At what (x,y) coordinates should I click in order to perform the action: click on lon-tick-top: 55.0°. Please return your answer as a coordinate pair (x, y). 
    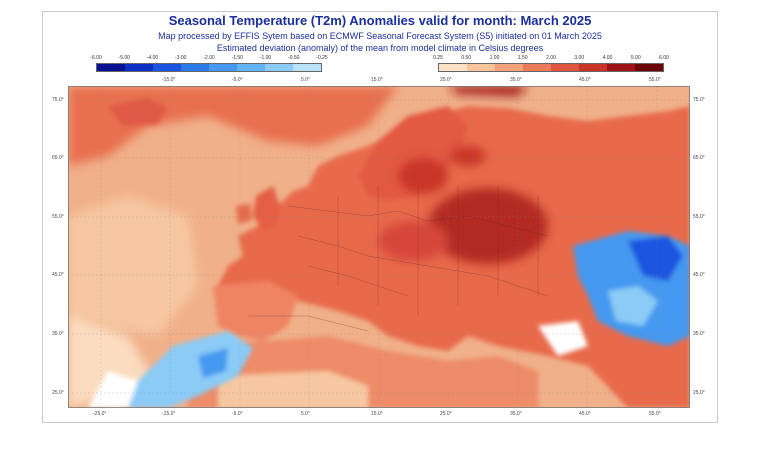
    Looking at the image, I should click on (655, 80).